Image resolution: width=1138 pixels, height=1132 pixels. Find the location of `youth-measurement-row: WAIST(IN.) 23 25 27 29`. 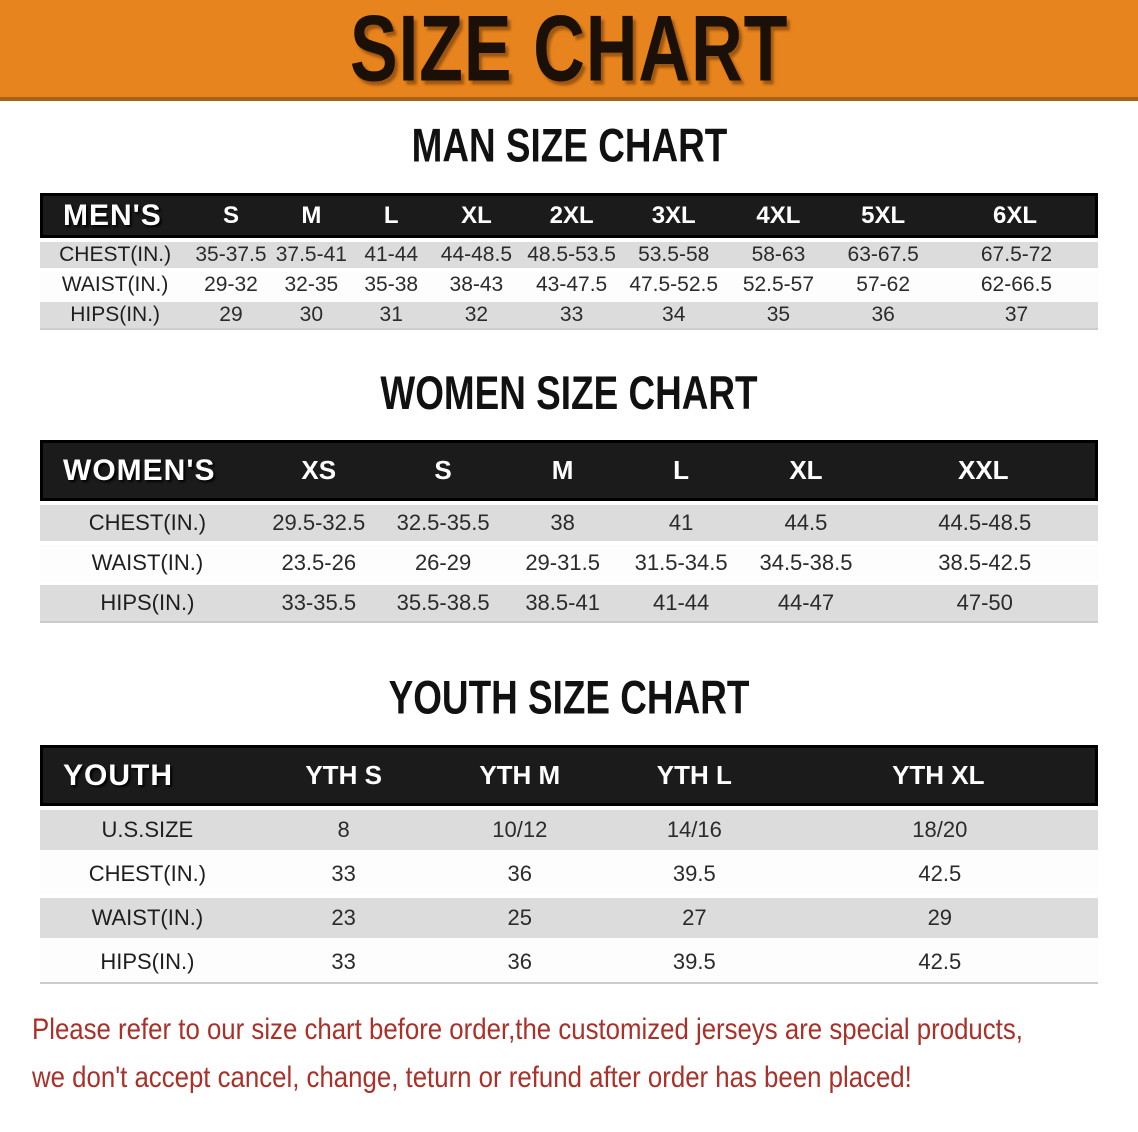

youth-measurement-row: WAIST(IN.) 23 25 27 29 is located at coordinates (569, 916).